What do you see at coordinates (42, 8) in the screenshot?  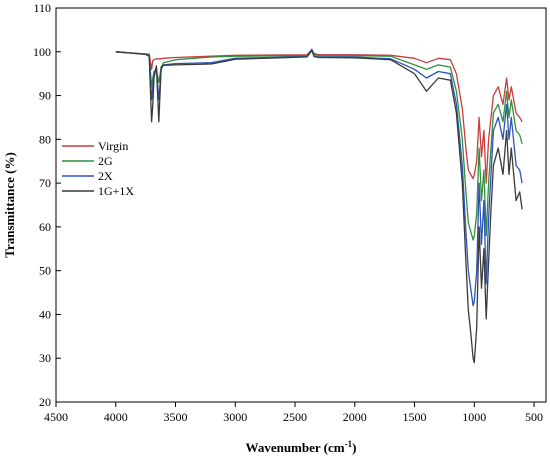 I see `y-tick-label: 110` at bounding box center [42, 8].